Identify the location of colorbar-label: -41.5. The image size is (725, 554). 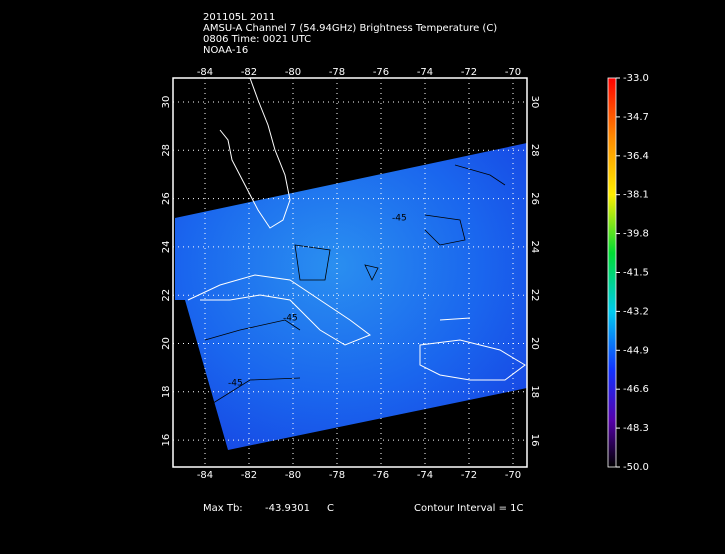
(636, 273).